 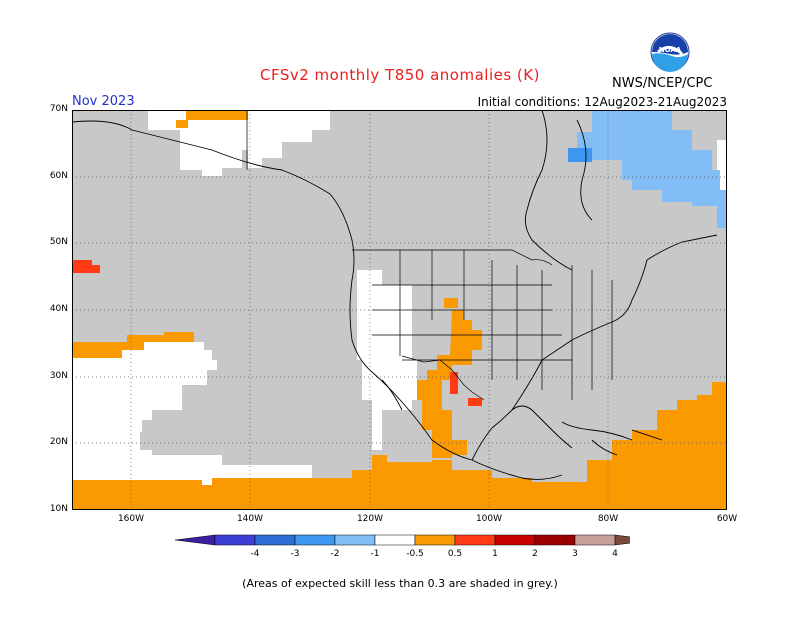 What do you see at coordinates (575, 554) in the screenshot?
I see `colorbar-label: 3` at bounding box center [575, 554].